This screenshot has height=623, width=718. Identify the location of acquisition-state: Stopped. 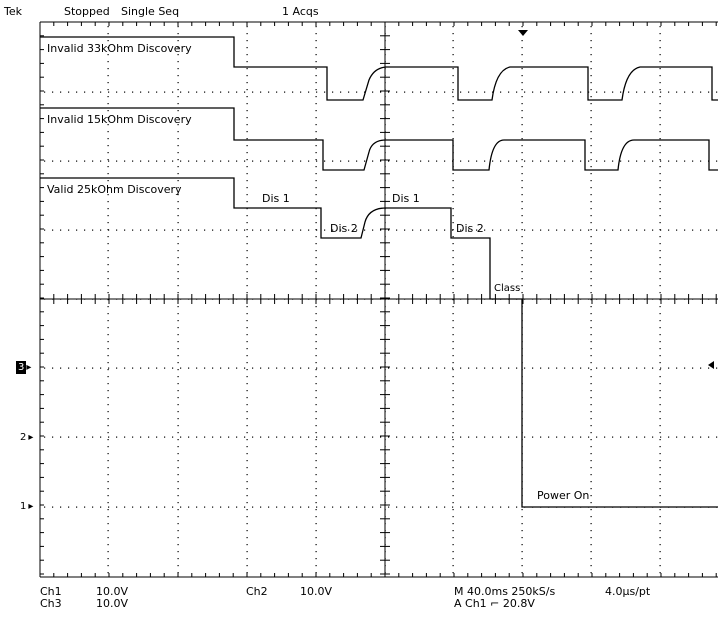
(87, 11).